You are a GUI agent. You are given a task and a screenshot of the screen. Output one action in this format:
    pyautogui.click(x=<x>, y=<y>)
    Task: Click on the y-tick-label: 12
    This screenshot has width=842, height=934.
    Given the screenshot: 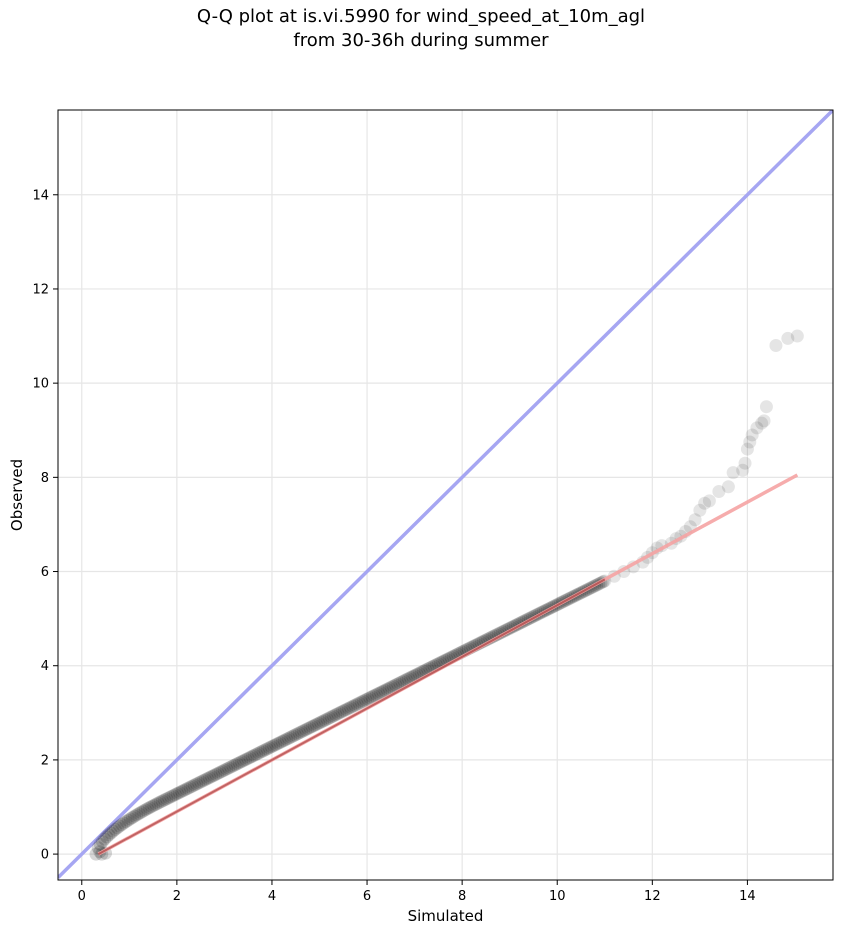 What is the action you would take?
    pyautogui.click(x=40, y=289)
    